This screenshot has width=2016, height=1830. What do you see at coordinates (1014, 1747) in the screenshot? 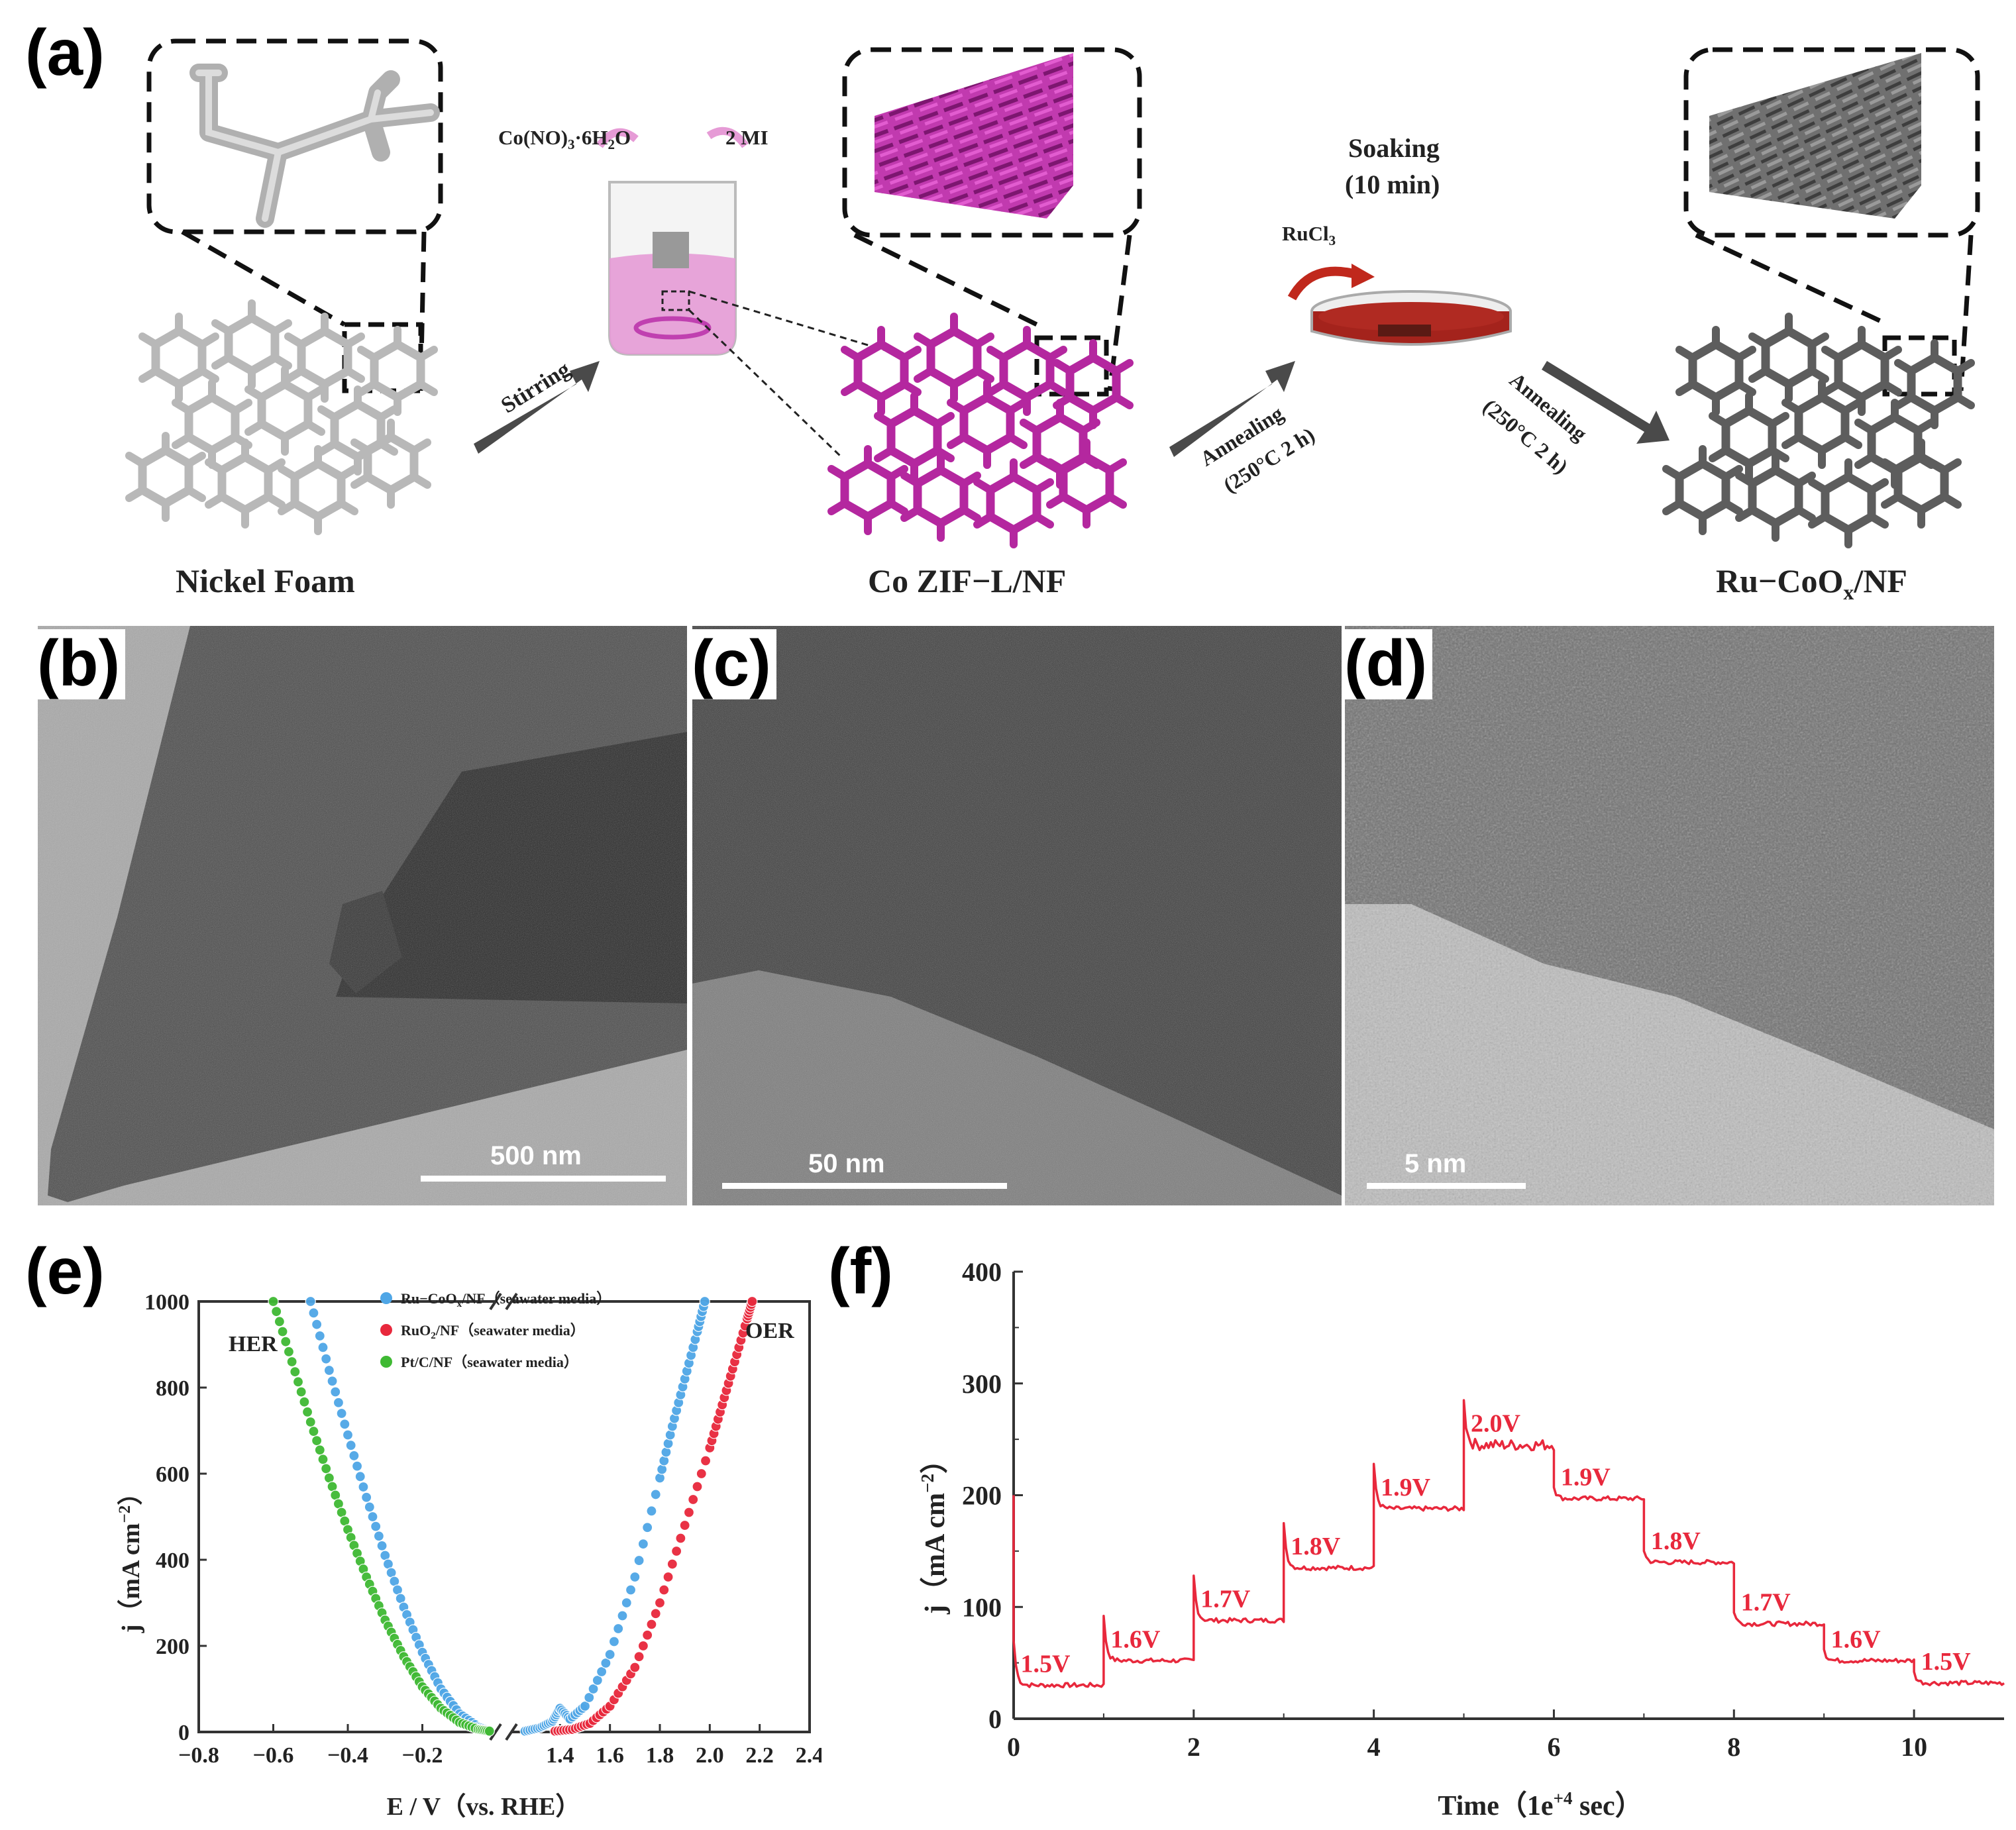
I see `x-tick-label: 0` at bounding box center [1014, 1747].